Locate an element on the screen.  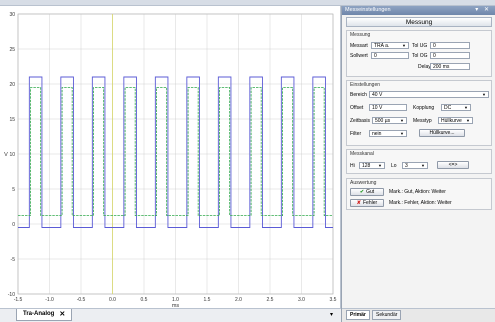
x-tick-label: -1.0 is located at coordinates (49, 300).